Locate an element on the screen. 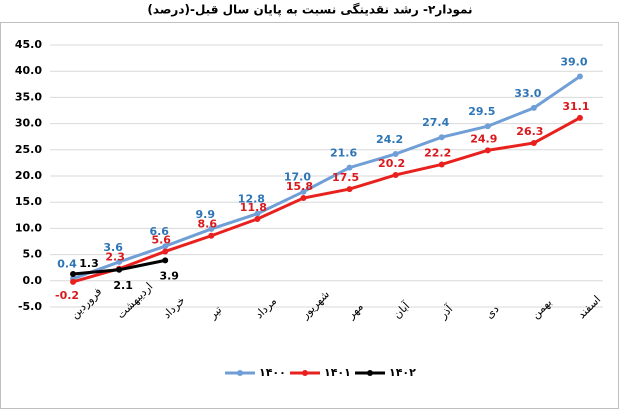 The image size is (620, 410). x-tick-label: دی is located at coordinates (492, 311).